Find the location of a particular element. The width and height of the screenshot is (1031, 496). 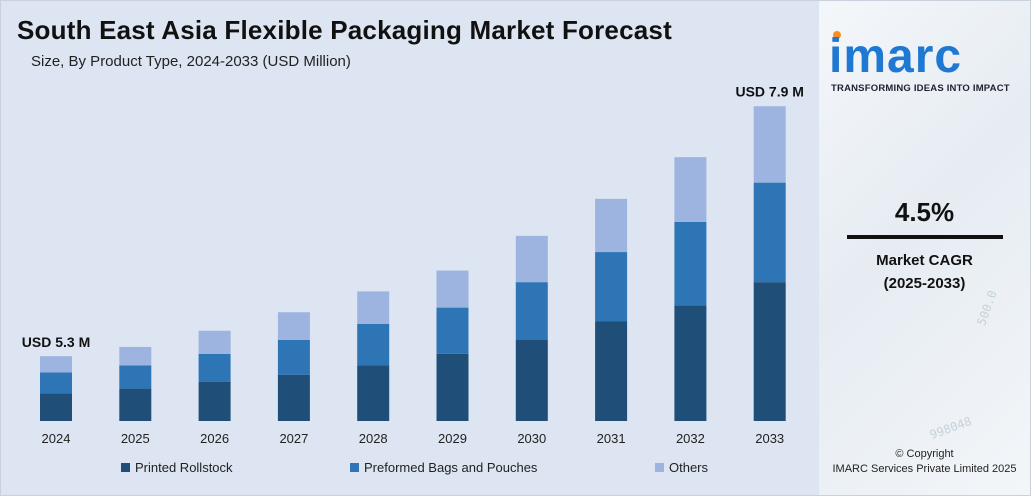

bar-segment-2032-others is located at coordinates (690, 189).